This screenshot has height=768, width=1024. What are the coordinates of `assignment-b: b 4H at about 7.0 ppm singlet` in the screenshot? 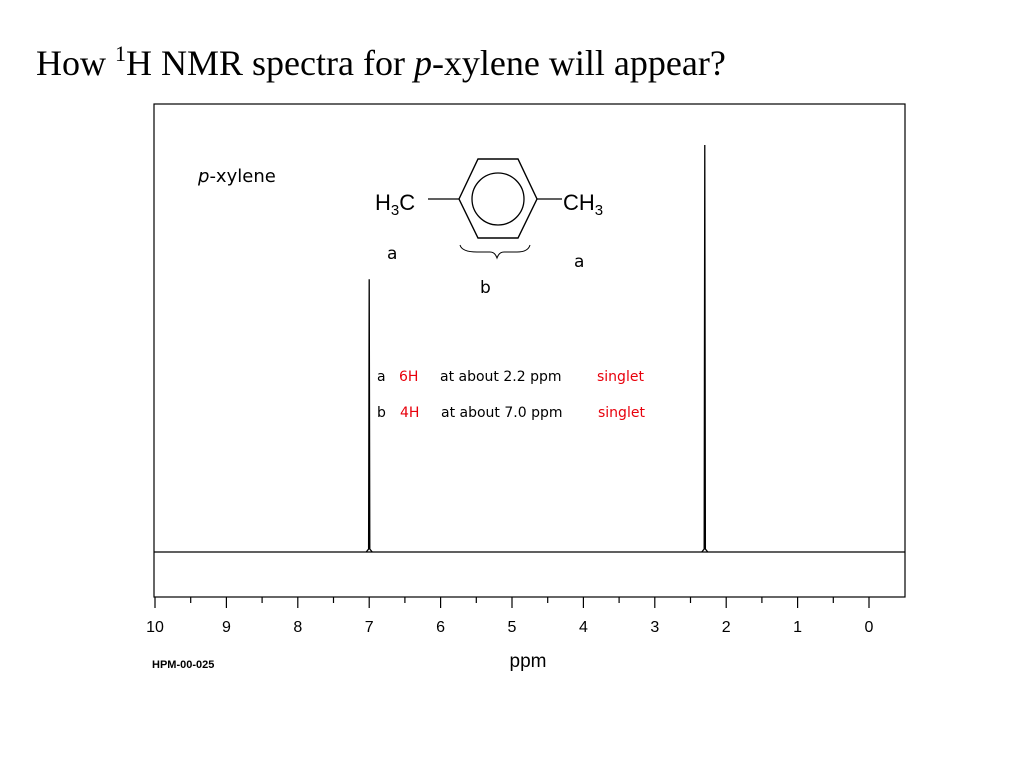 It's located at (511, 413).